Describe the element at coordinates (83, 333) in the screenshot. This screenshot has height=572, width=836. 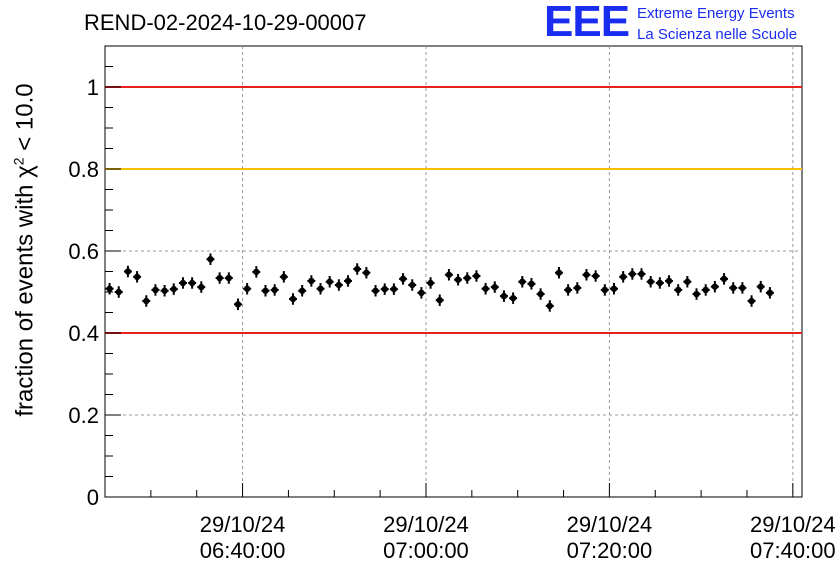
I see `y-tick-label: 0.4` at that location.